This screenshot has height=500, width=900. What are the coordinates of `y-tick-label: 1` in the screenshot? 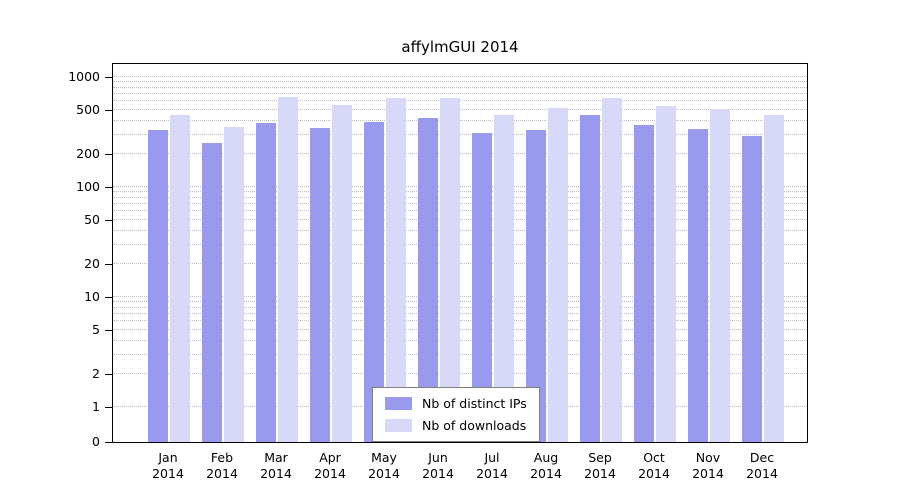 It's located at (96, 406).